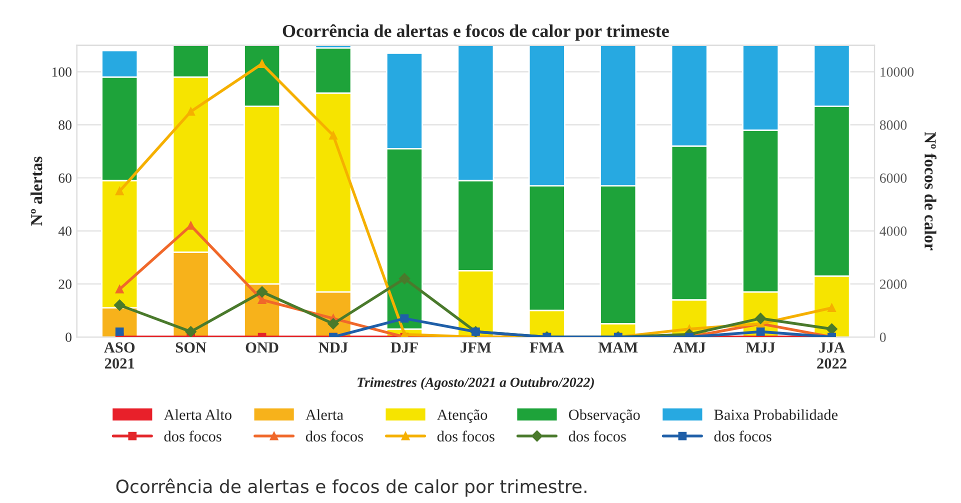  What do you see at coordinates (65, 231) in the screenshot?
I see `y-tick-label: 40` at bounding box center [65, 231].